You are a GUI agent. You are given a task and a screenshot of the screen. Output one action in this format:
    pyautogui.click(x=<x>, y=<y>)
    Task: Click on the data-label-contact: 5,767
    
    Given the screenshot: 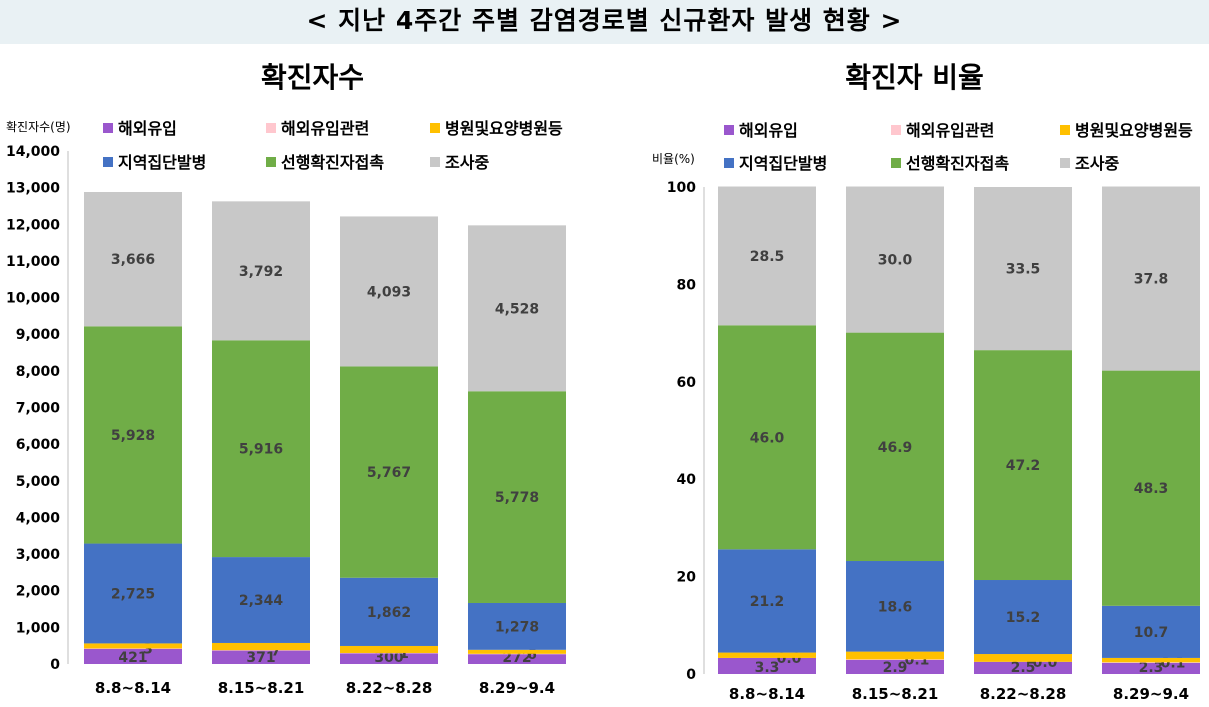 What is the action you would take?
    pyautogui.click(x=389, y=473)
    